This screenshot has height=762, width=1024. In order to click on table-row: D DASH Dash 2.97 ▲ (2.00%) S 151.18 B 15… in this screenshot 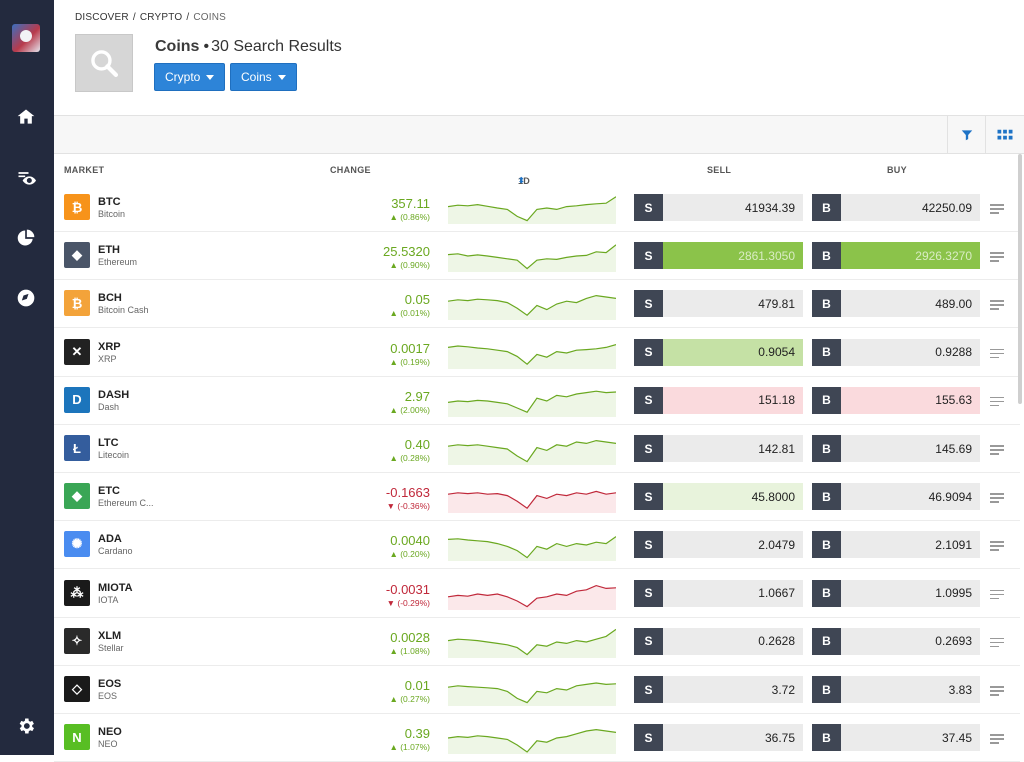, I will do `click(537, 401)`.